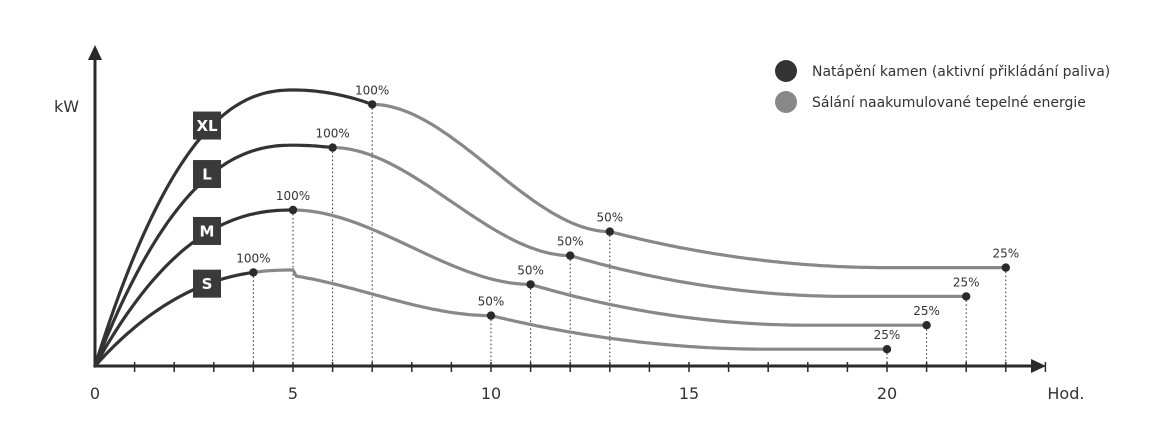 Image resolution: width=1174 pixels, height=432 pixels. I want to click on x-tick-label: 10, so click(491, 393).